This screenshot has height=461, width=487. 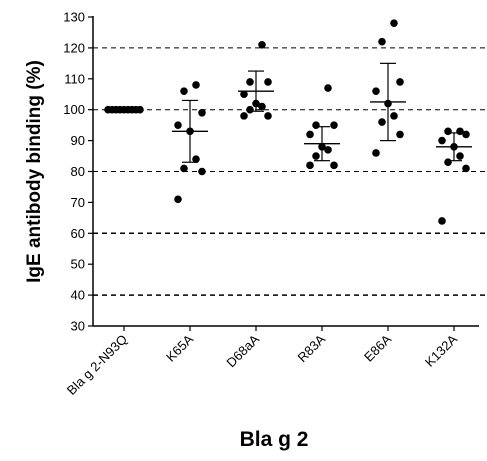 What do you see at coordinates (78, 326) in the screenshot?
I see `y-tick-label: 30` at bounding box center [78, 326].